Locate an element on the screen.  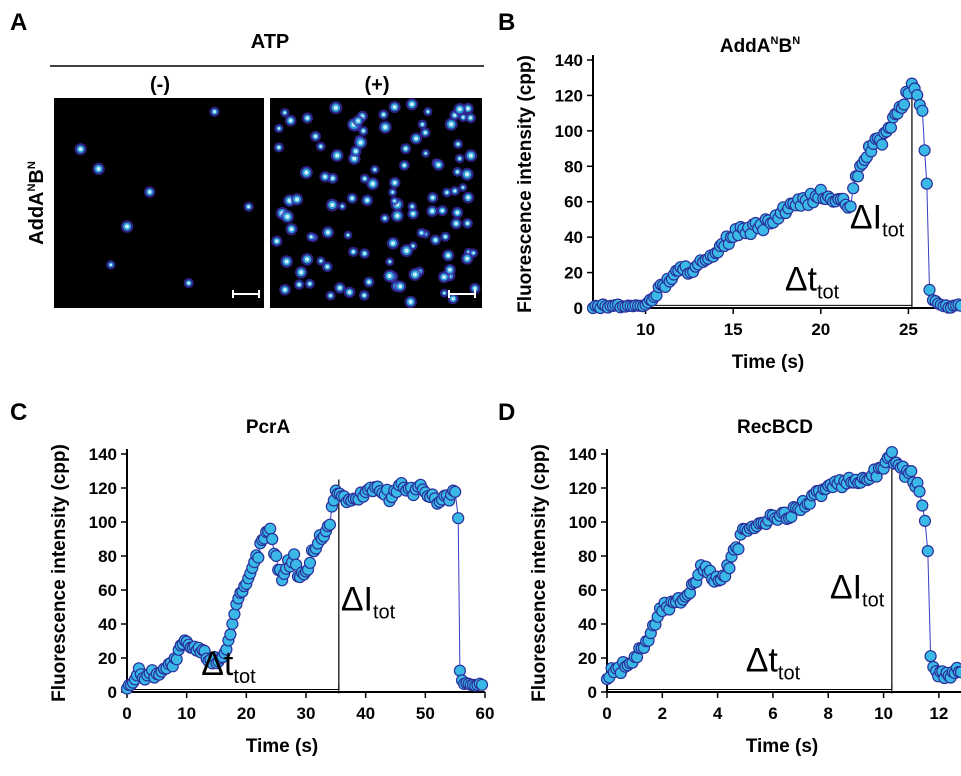
dt-annotation: Δttot is located at coordinates (228, 666).